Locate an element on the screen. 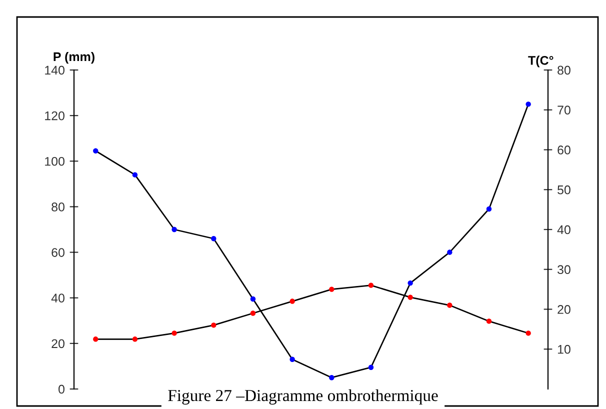 The width and height of the screenshot is (606, 409). y-tick-label: 80 is located at coordinates (58, 207).